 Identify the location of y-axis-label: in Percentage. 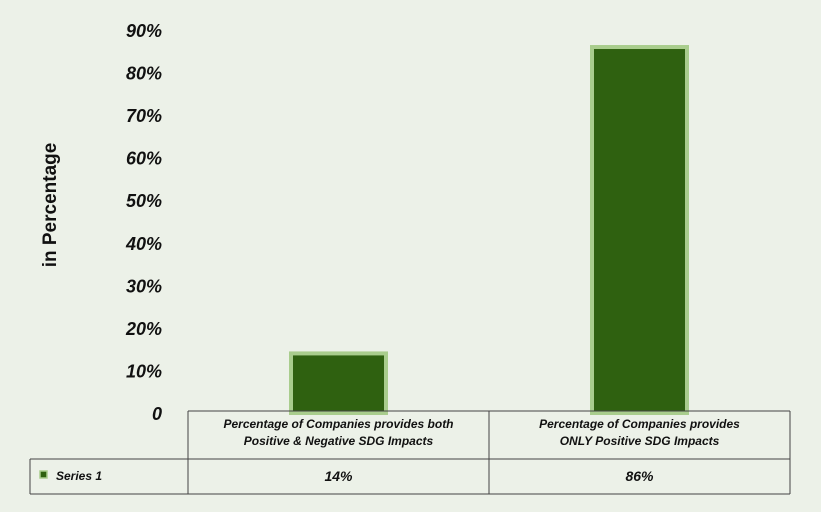
(50, 205).